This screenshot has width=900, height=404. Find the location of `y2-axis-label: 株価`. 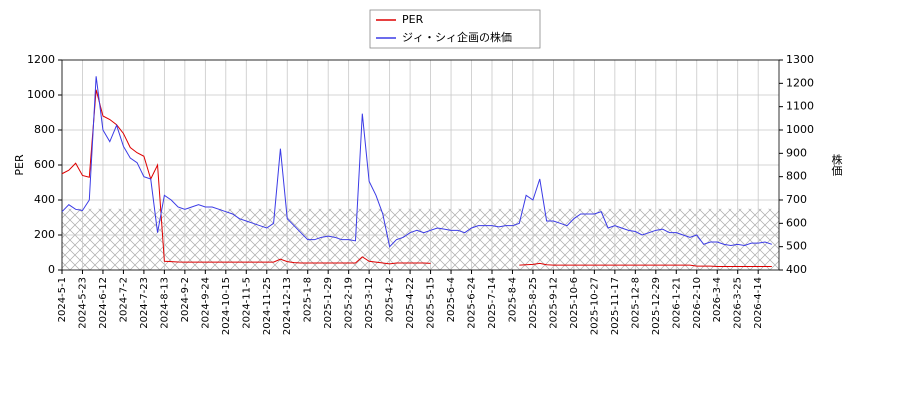

y2-axis-label: 株価 is located at coordinates (836, 164).